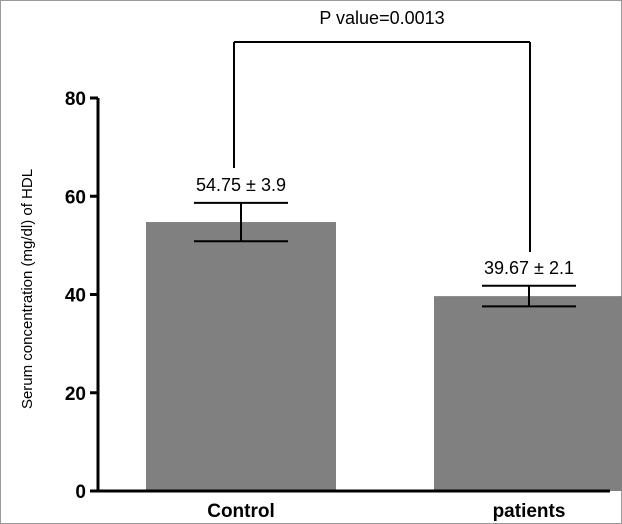  I want to click on y-tick-label-40: 40, so click(75, 296).